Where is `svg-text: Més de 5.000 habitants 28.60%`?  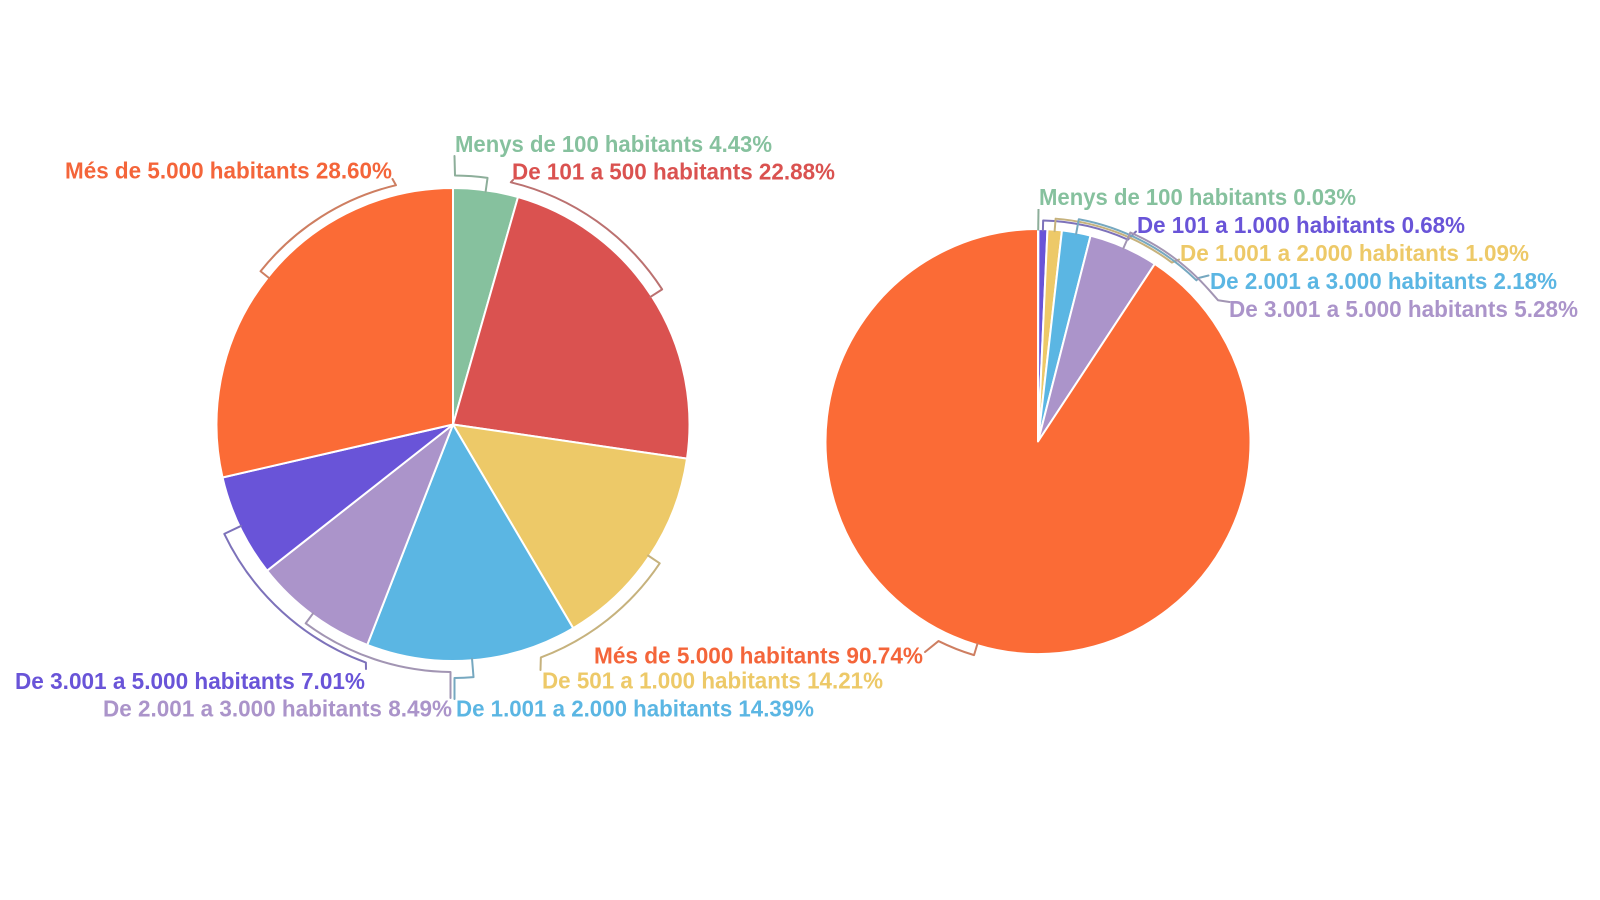 svg-text: Més de 5.000 habitants 28.60% is located at coordinates (228, 171).